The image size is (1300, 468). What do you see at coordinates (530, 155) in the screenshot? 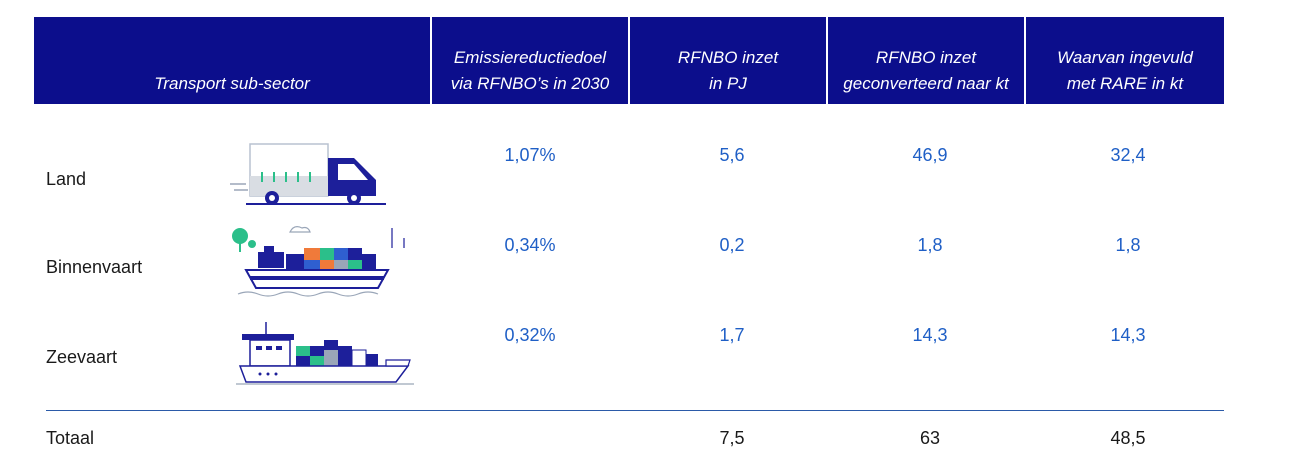
I see `value-land-emissie: 1,07%` at bounding box center [530, 155].